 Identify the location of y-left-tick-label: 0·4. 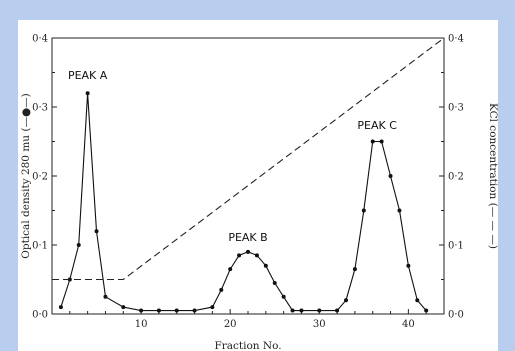
(40, 39).